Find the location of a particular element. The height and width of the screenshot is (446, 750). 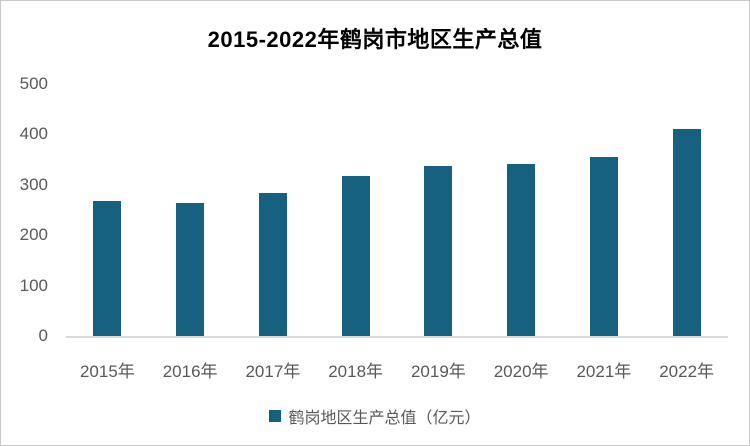

y-tick-label: 200 is located at coordinates (33, 235).